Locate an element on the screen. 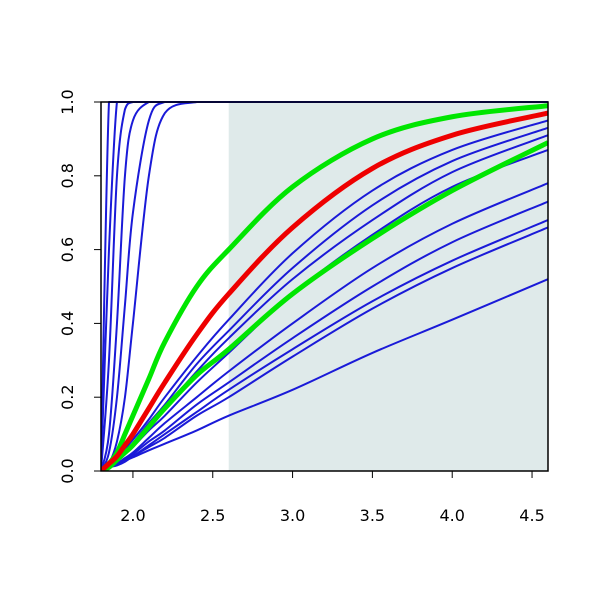 The width and height of the screenshot is (600, 604). y-tick-label: 0.8 is located at coordinates (67, 175).